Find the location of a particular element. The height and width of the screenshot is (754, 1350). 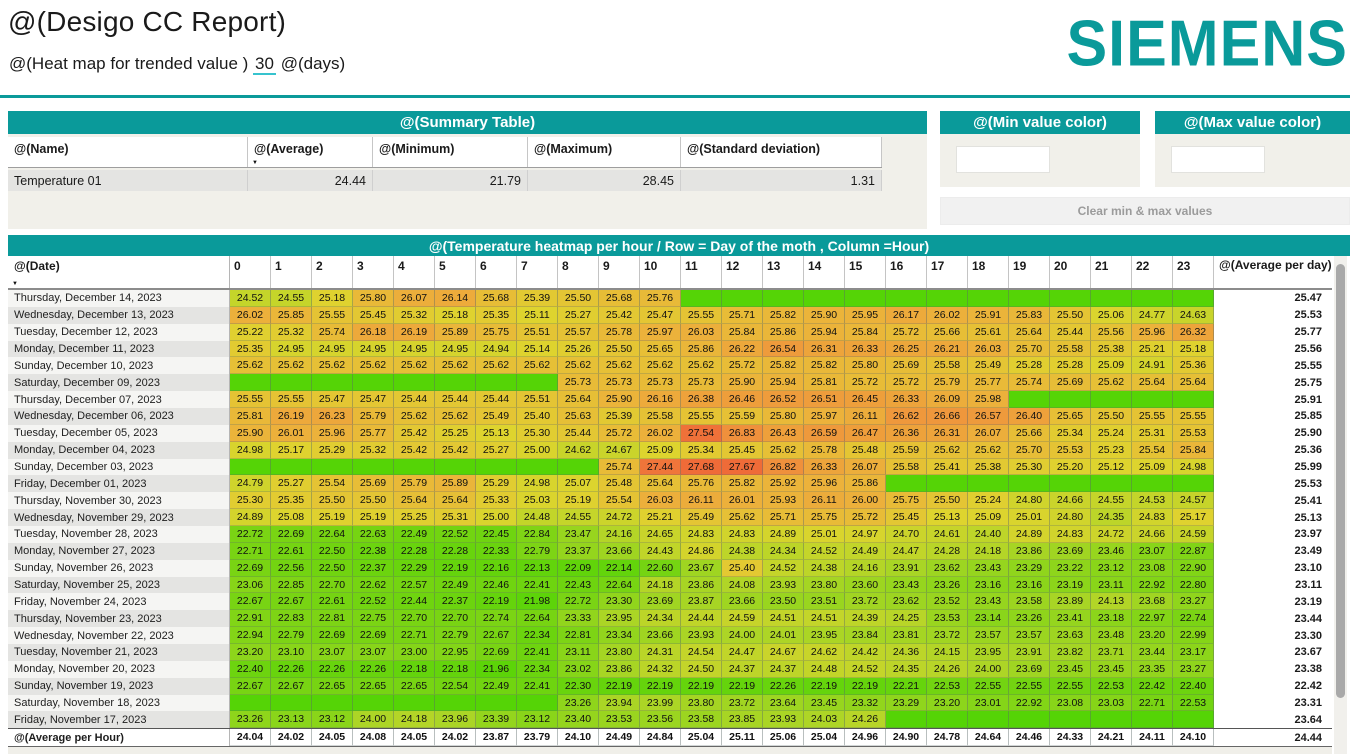

heatmap-cell: 25.45 is located at coordinates (906, 518).